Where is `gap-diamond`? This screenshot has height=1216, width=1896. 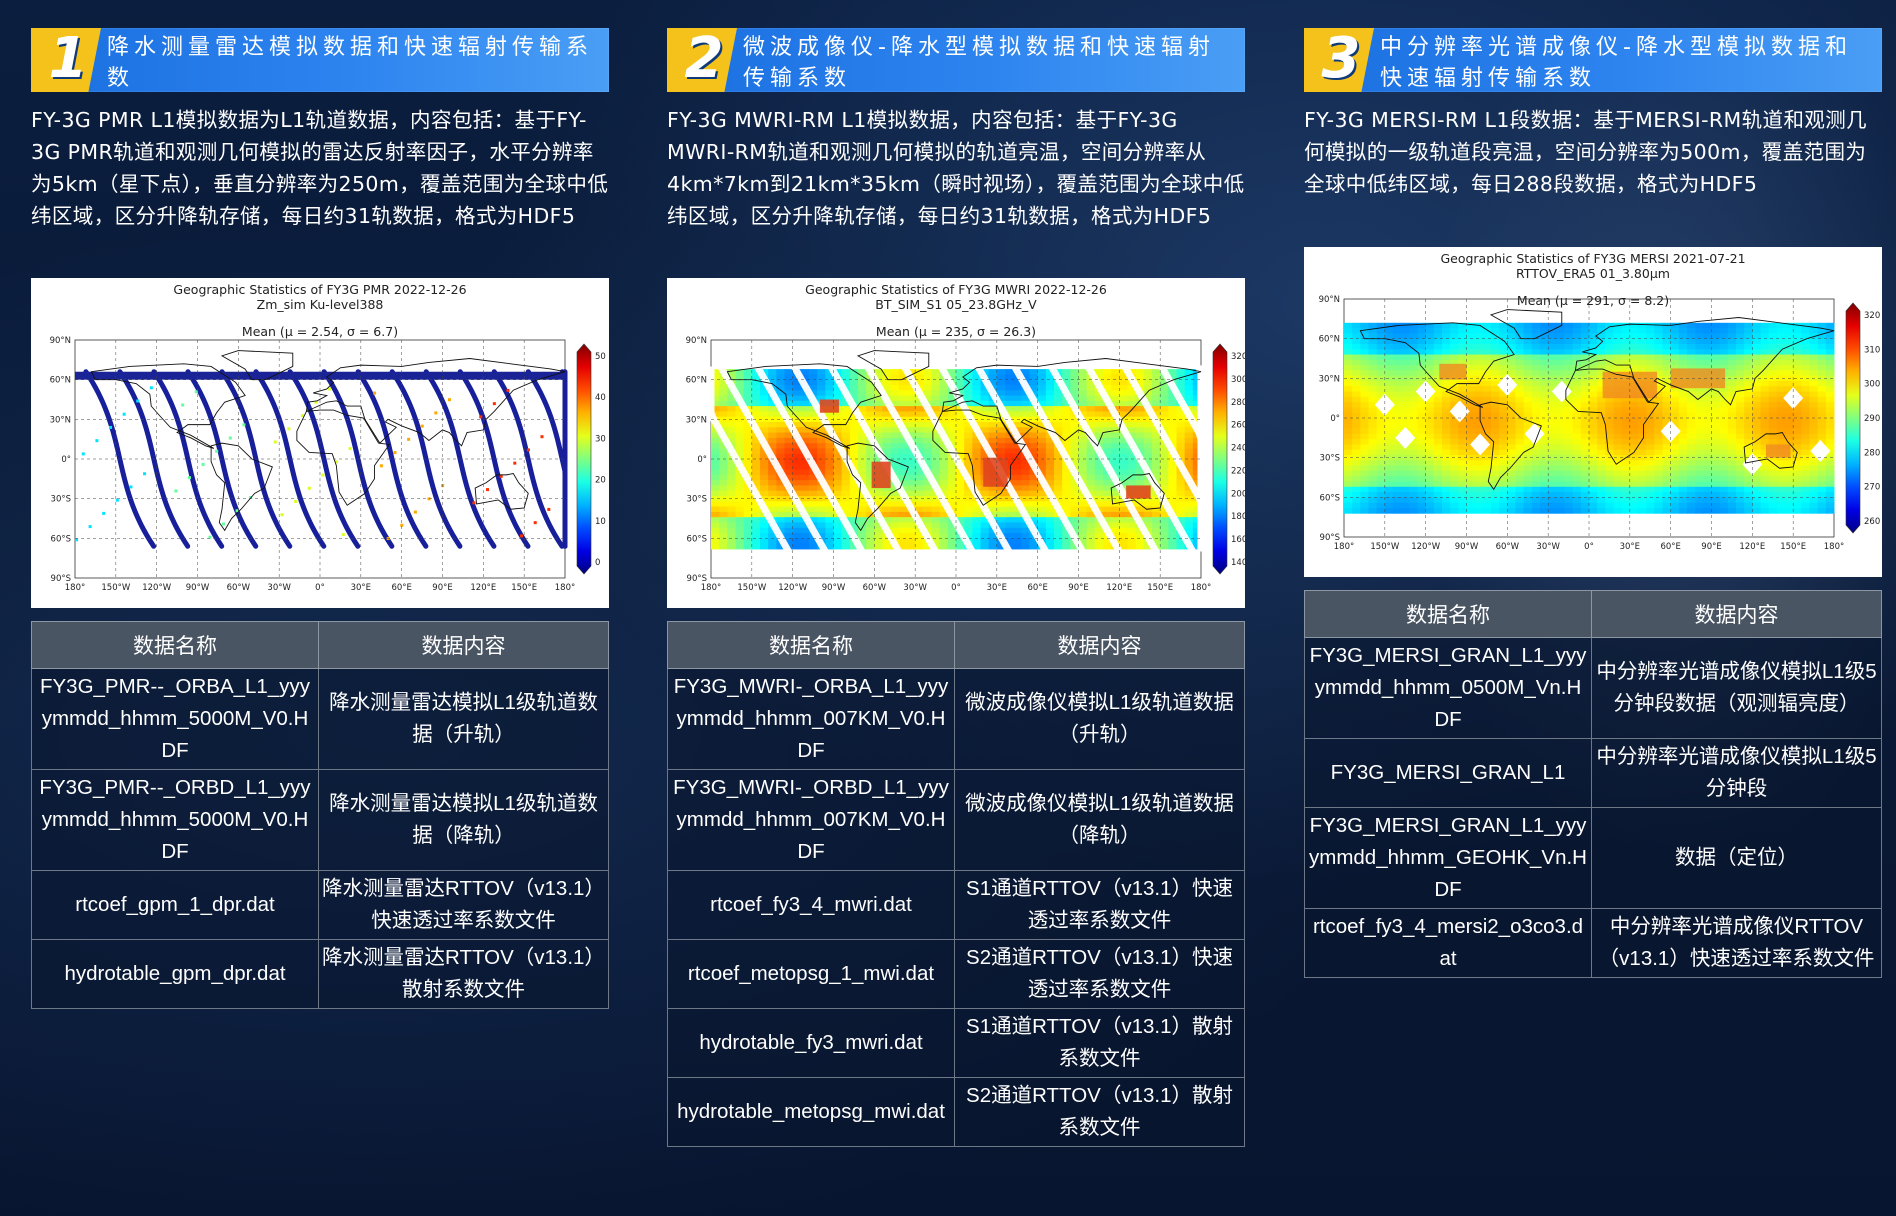
gap-diamond is located at coordinates (1405, 437).